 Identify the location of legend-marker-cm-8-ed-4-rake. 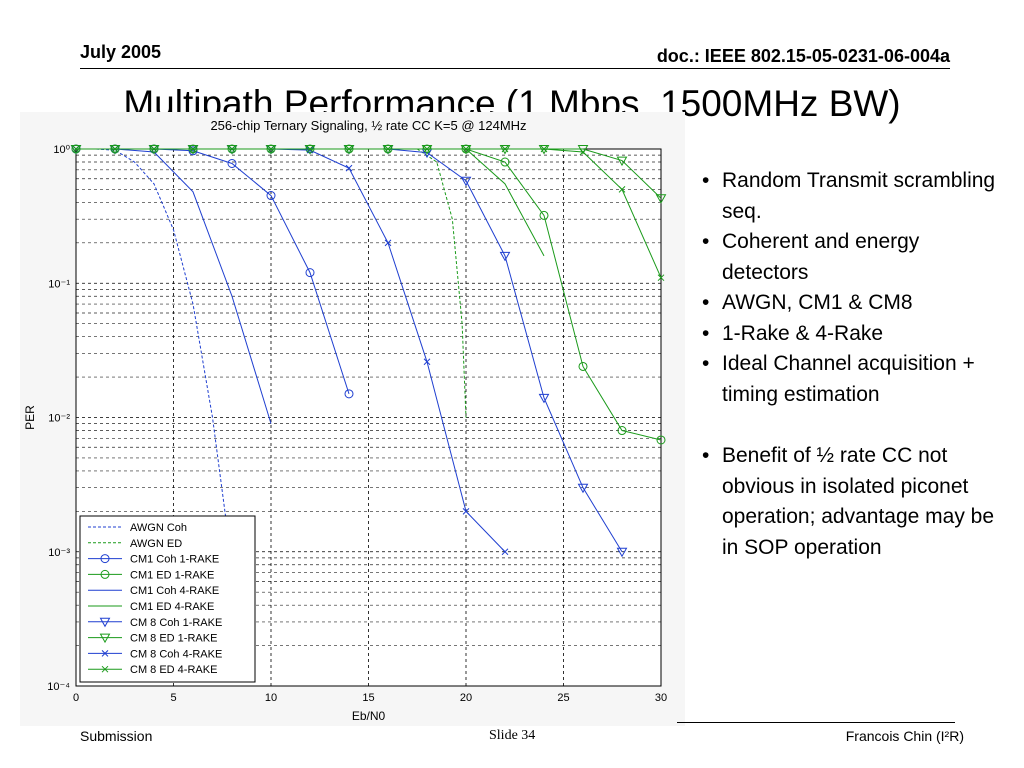
(105, 669).